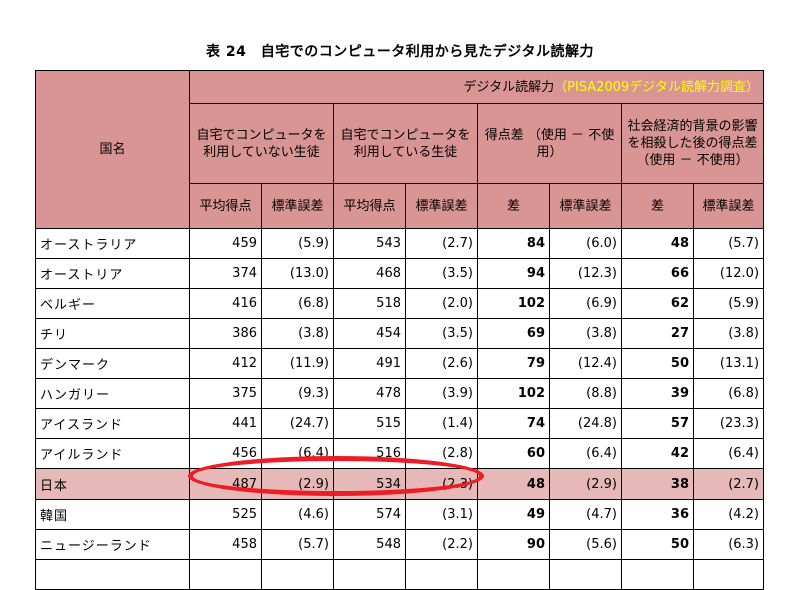 The height and width of the screenshot is (590, 800). What do you see at coordinates (369, 514) in the screenshot?
I see `avg-score-using: 574` at bounding box center [369, 514].